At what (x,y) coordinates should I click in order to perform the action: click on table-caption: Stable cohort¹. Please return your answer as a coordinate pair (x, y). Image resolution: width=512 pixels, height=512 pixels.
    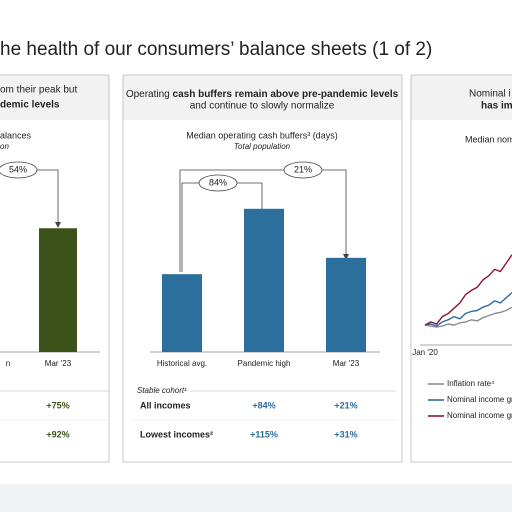
    Looking at the image, I should click on (162, 390).